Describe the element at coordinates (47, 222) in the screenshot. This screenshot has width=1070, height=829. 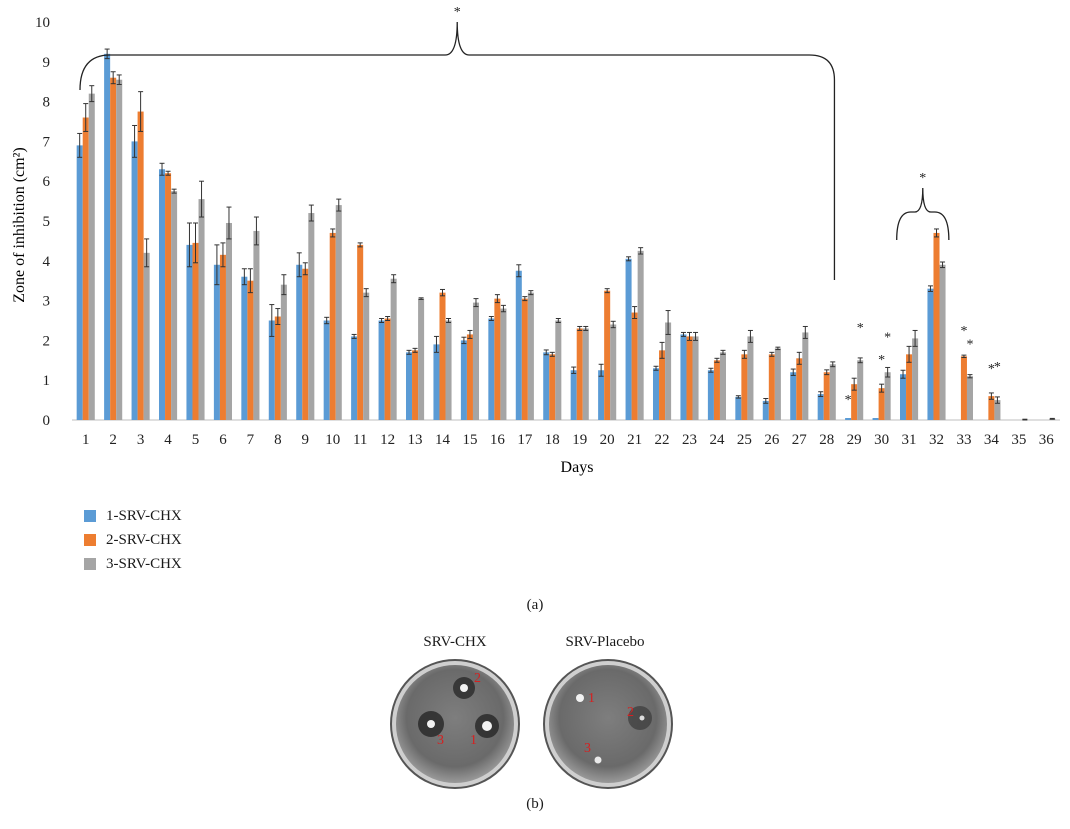
I see `y-tick-label: 5` at that location.